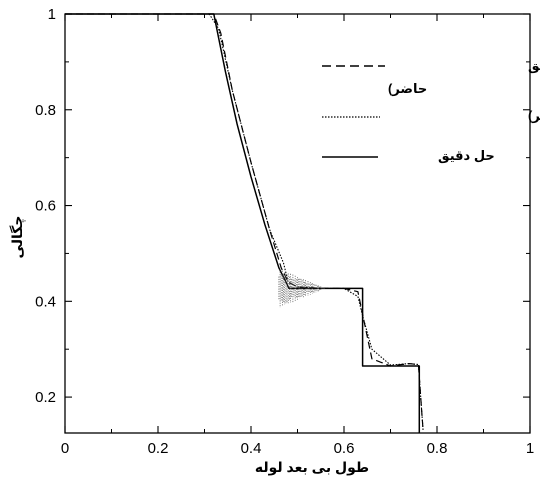  What do you see at coordinates (45, 397) in the screenshot?
I see `y-tick-label: 0.2` at bounding box center [45, 397].